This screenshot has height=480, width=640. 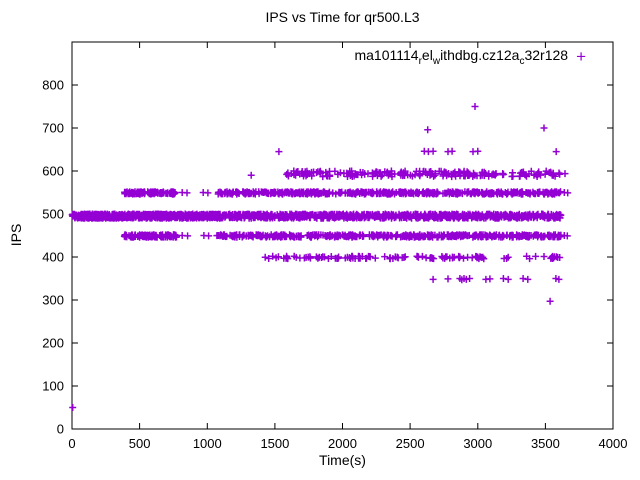 I want to click on plus-marker-icon: +, so click(x=581, y=56).